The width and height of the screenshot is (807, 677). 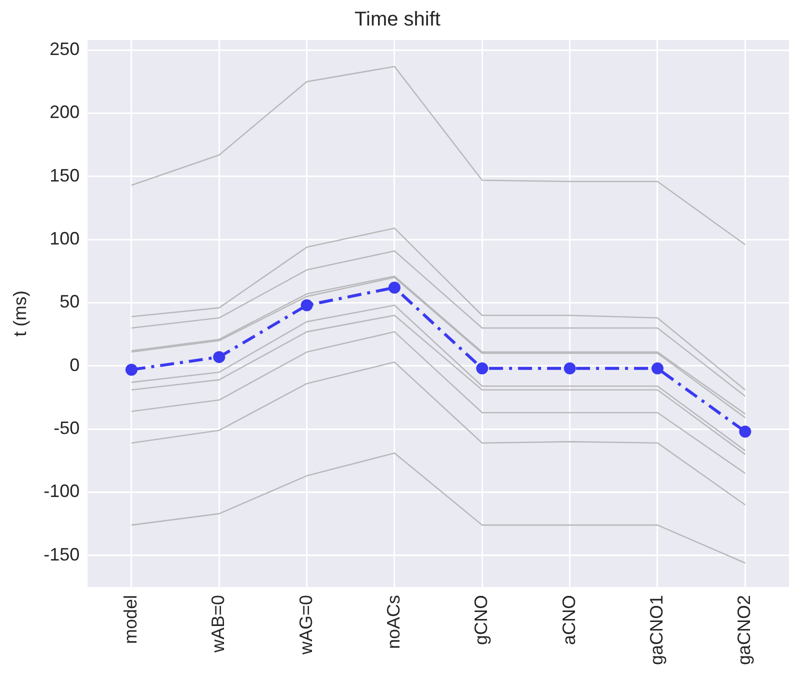 What do you see at coordinates (62, 554) in the screenshot?
I see `y-tick-label: -150` at bounding box center [62, 554].